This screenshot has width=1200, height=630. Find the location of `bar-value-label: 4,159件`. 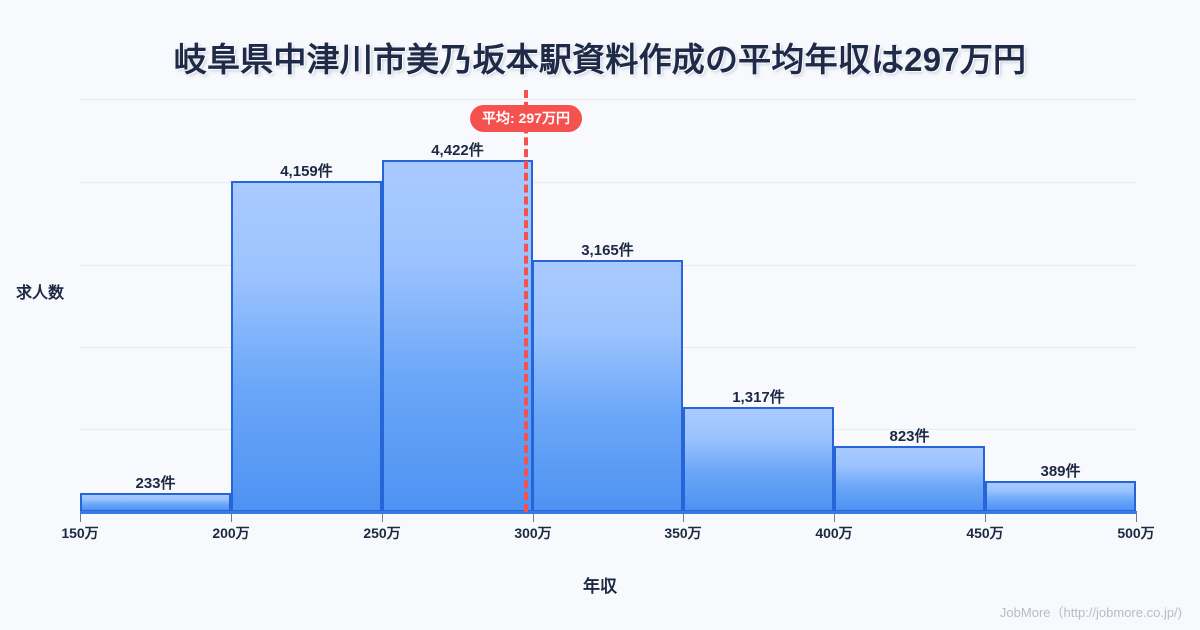

bar-value-label: 4,159件 is located at coordinates (306, 171).